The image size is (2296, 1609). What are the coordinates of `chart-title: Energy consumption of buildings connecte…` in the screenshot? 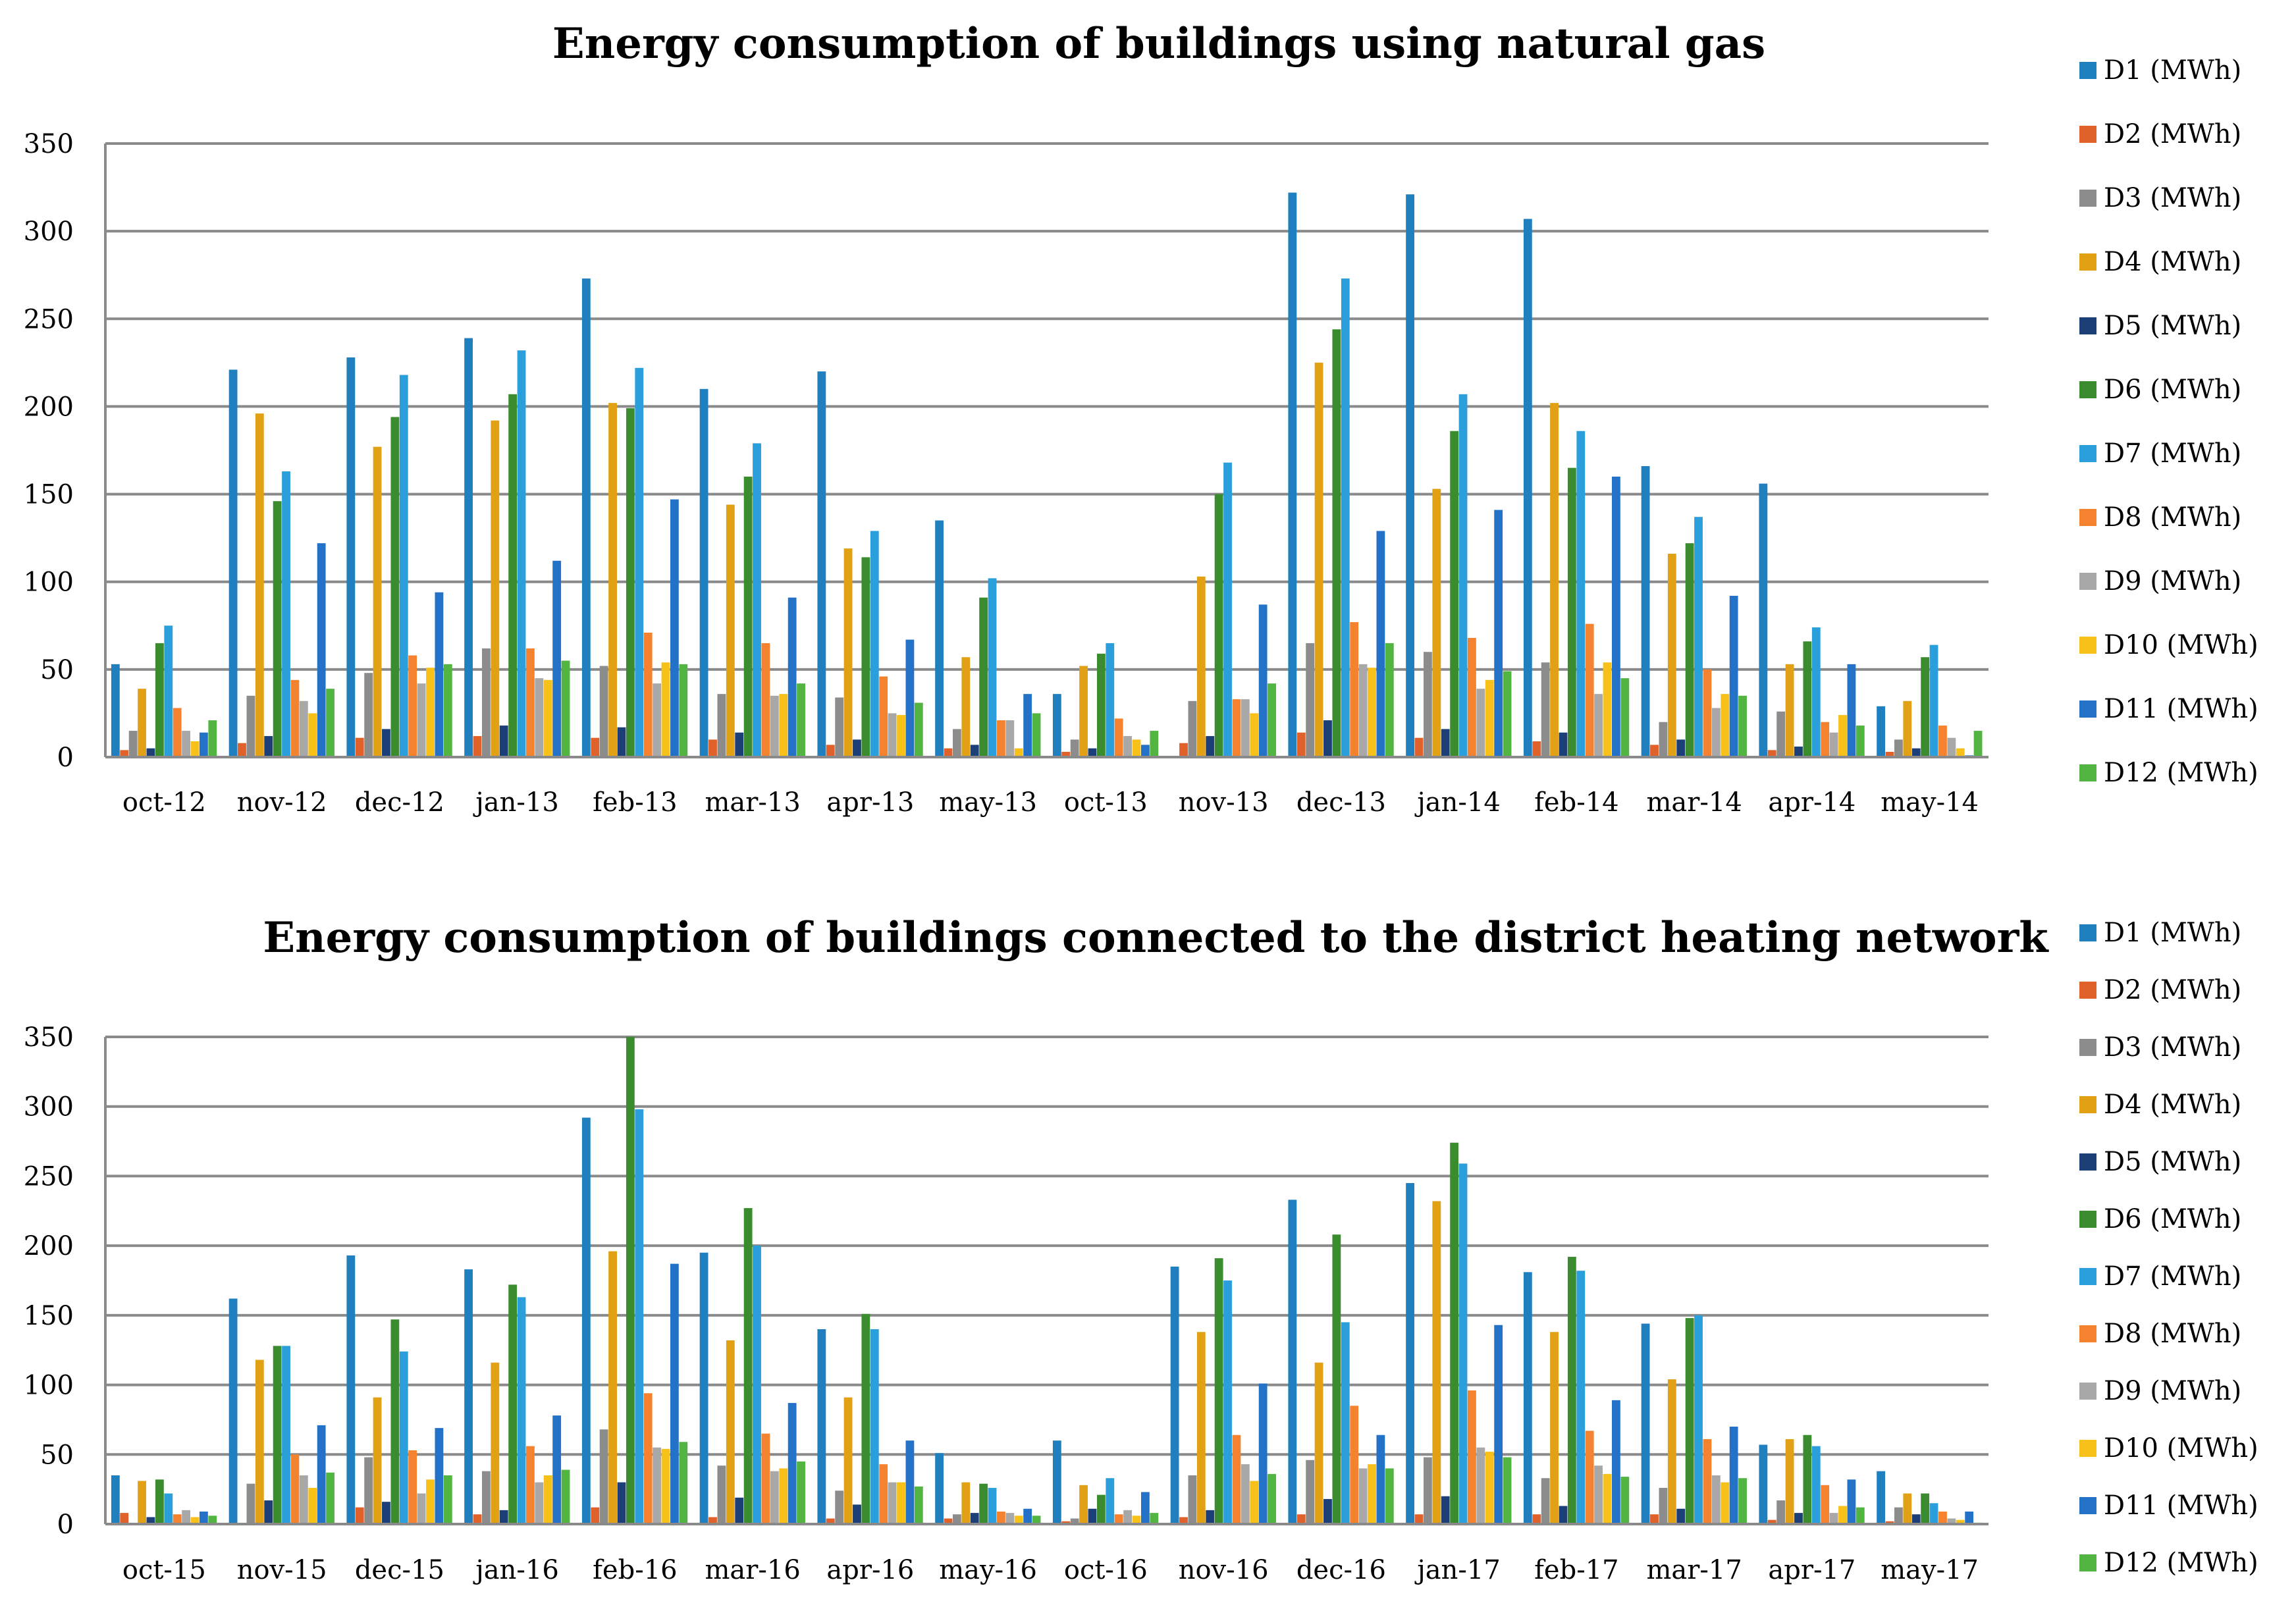 It's located at (1156, 938).